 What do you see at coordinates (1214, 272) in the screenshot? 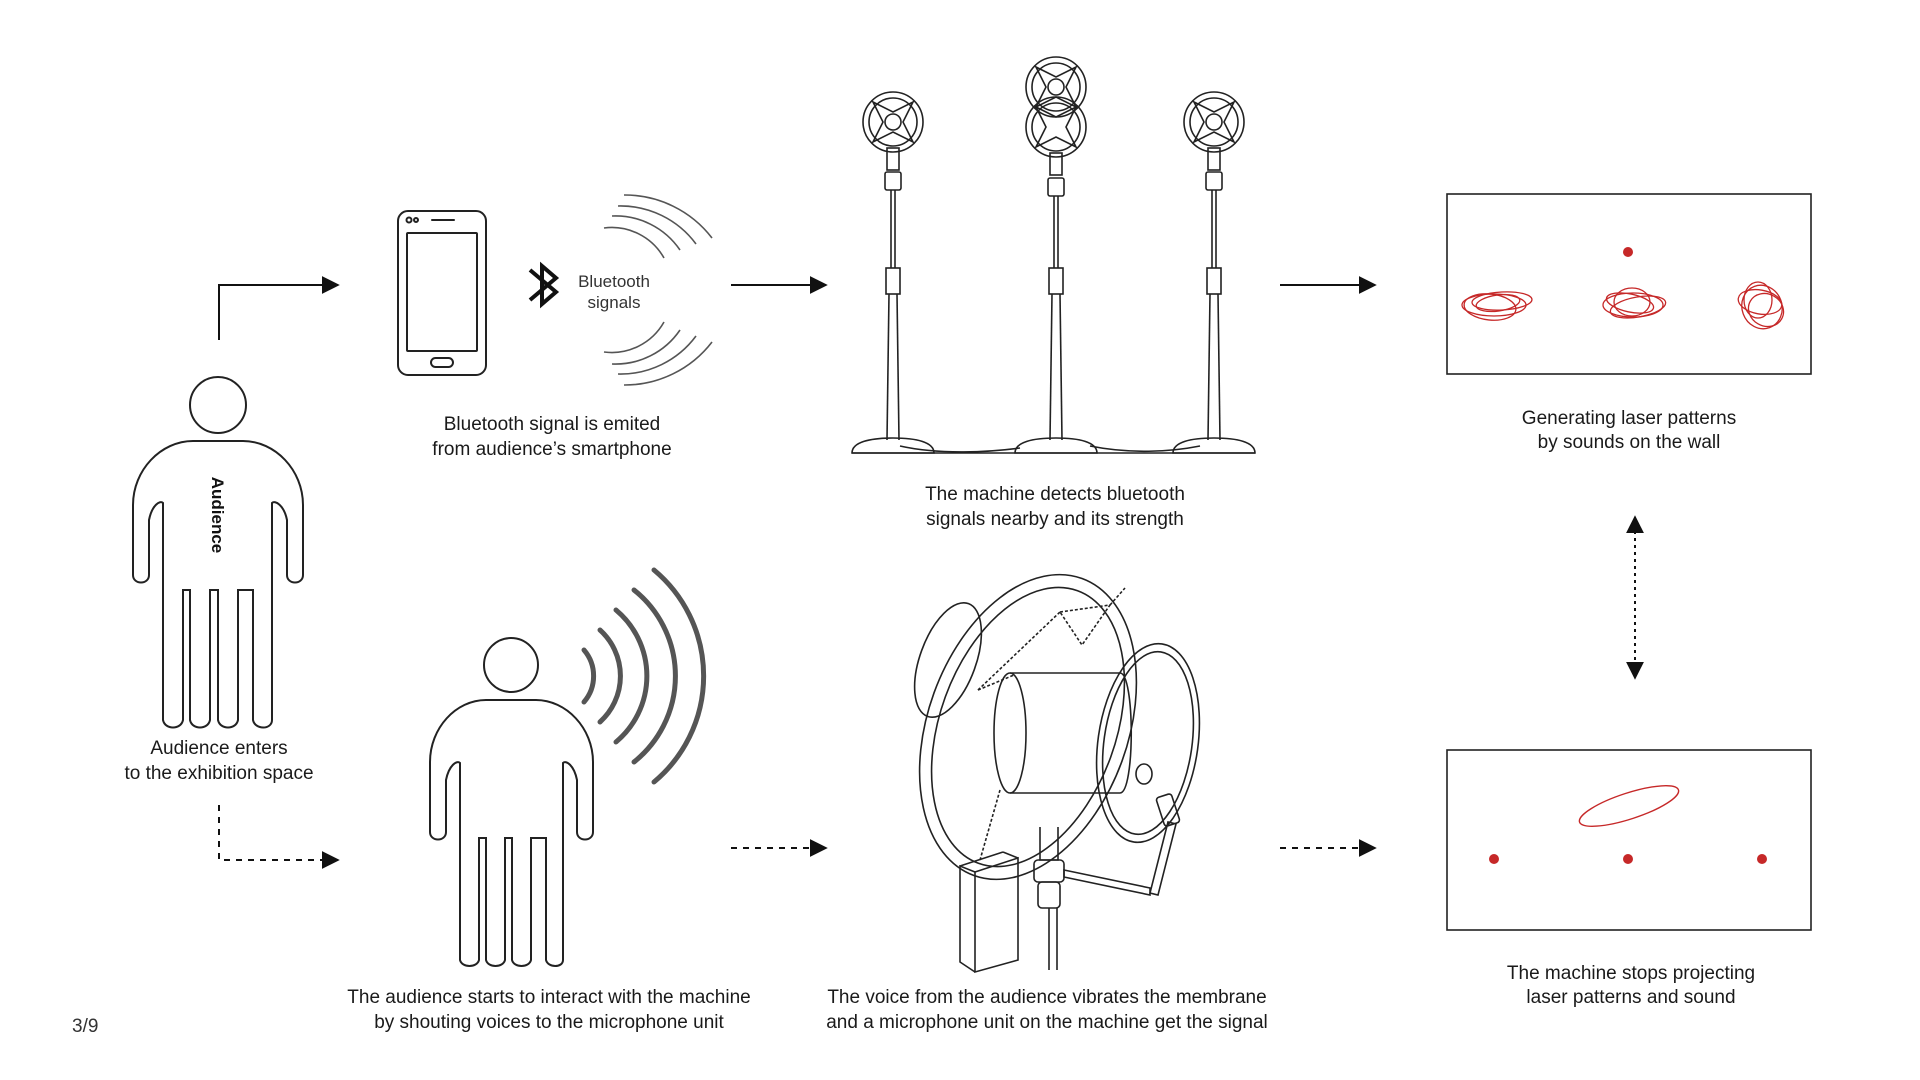
I see `microphone-stand-right-icon` at bounding box center [1214, 272].